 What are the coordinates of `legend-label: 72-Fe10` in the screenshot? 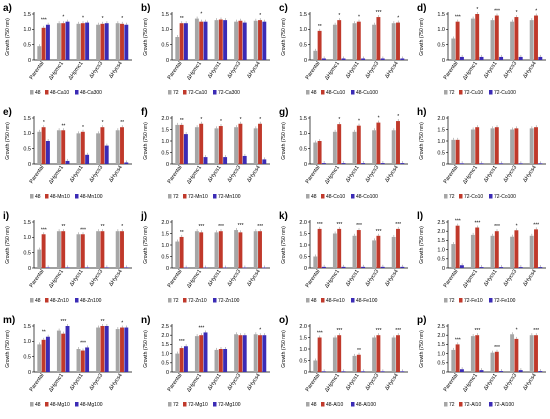 It's located at (473, 301).